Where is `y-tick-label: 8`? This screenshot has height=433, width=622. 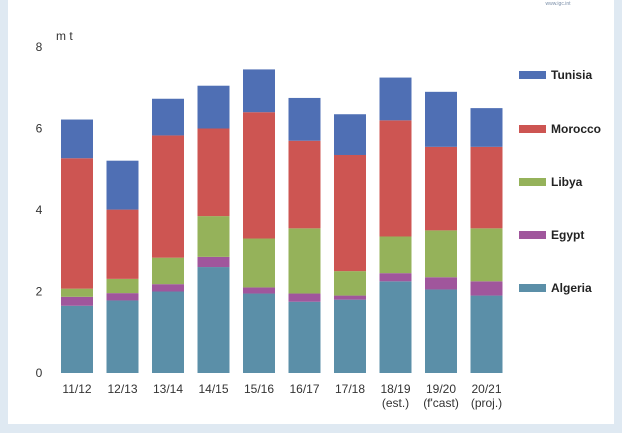
y-tick-label: 8 is located at coordinates (39, 47).